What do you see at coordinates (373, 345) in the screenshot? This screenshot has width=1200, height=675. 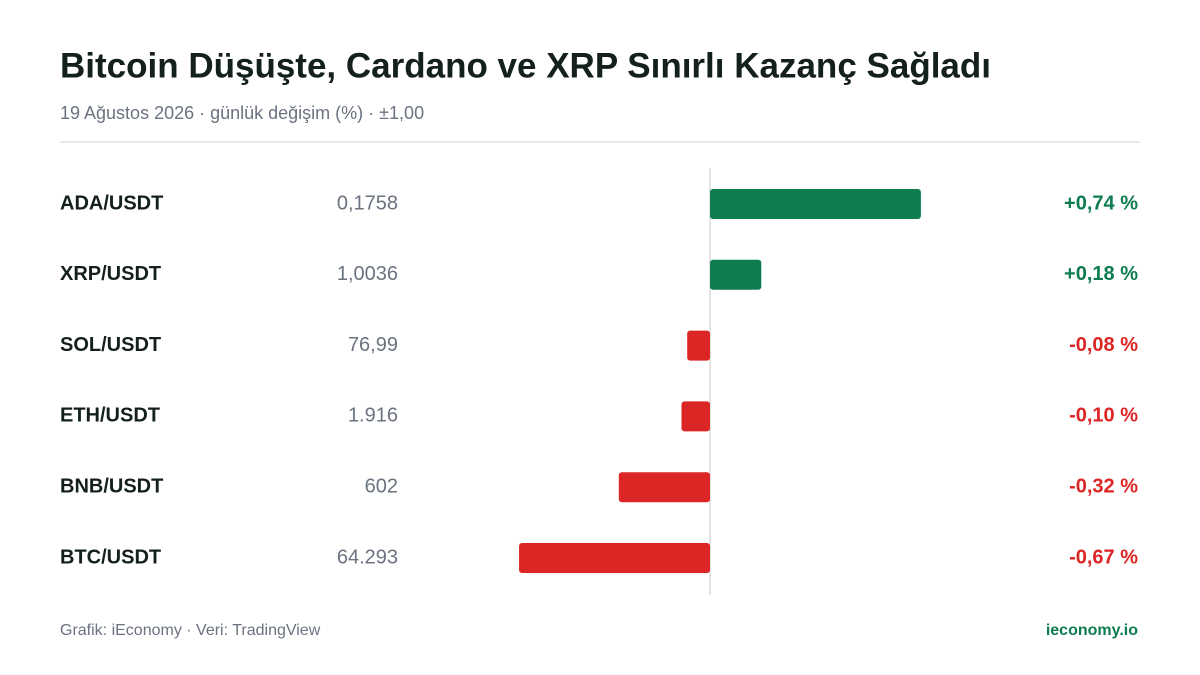 I see `price-label: 76,99` at bounding box center [373, 345].